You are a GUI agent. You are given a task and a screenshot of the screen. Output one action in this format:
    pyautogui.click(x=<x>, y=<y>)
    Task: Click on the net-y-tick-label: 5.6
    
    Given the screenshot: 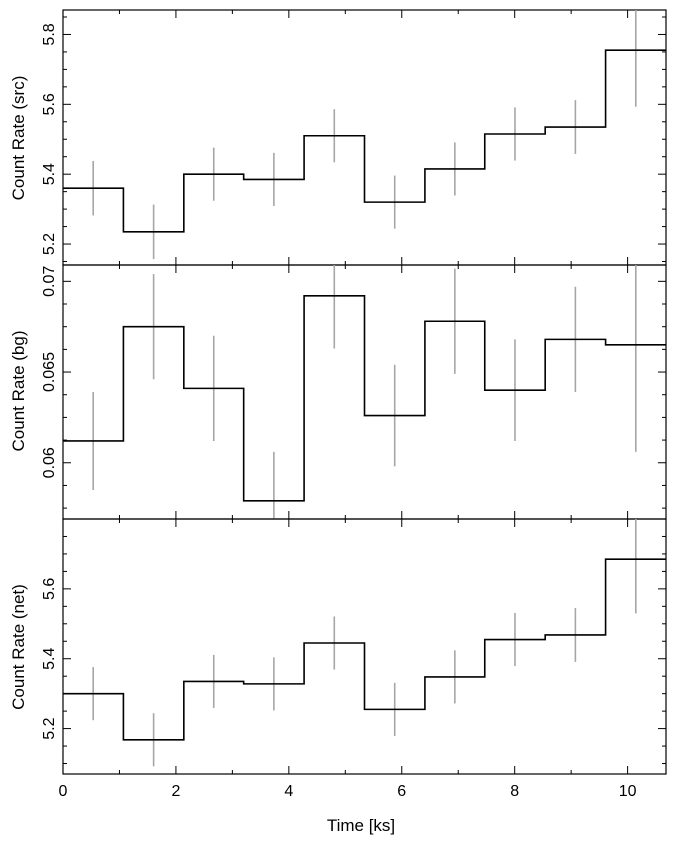 What is the action you would take?
    pyautogui.click(x=49, y=589)
    